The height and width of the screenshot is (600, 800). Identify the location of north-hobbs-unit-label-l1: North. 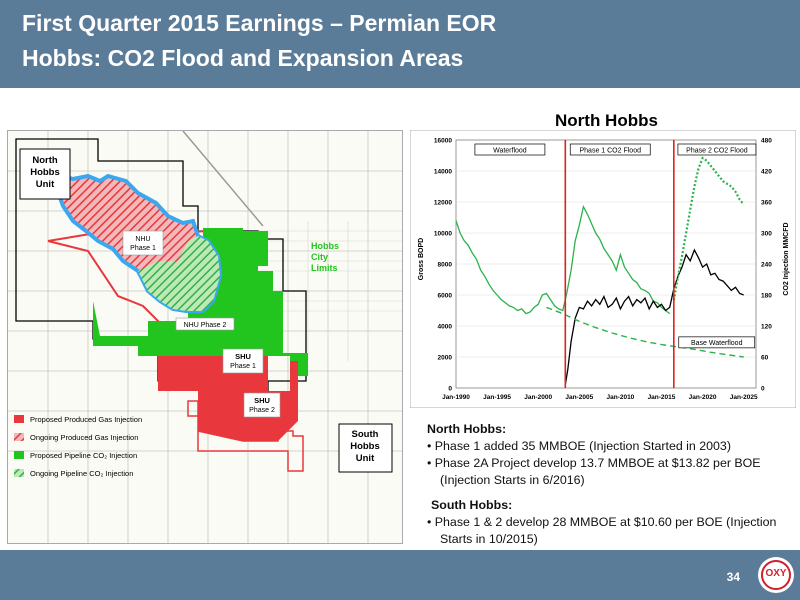
(45, 160).